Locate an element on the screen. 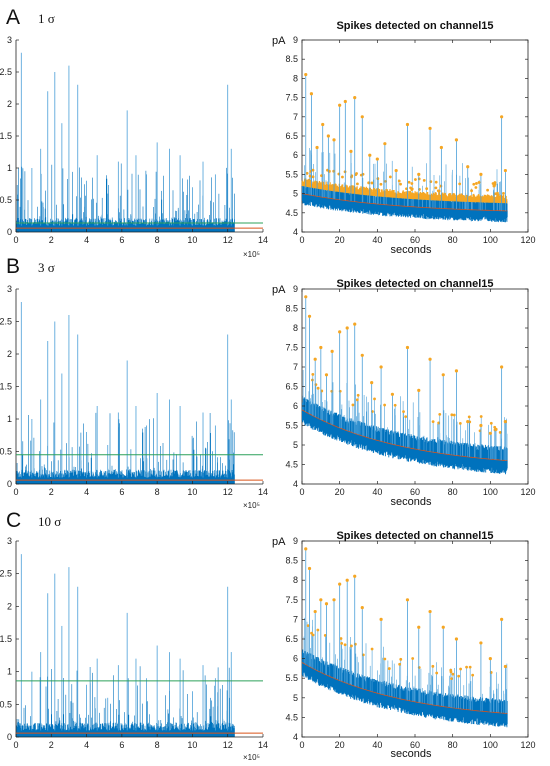  x-exponent-label: ×10⁵ is located at coordinates (251, 254).